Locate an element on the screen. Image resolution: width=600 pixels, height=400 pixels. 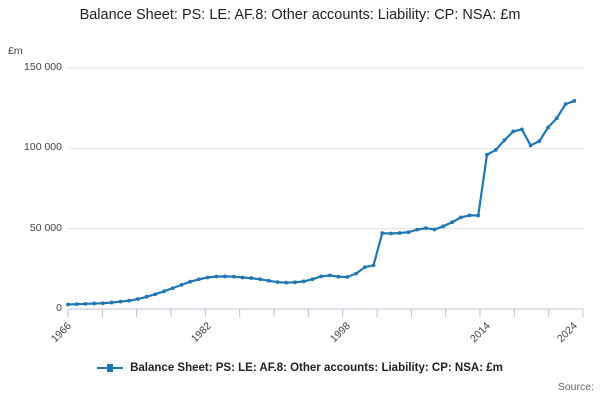
legend-line-marker-icon is located at coordinates (110, 368).